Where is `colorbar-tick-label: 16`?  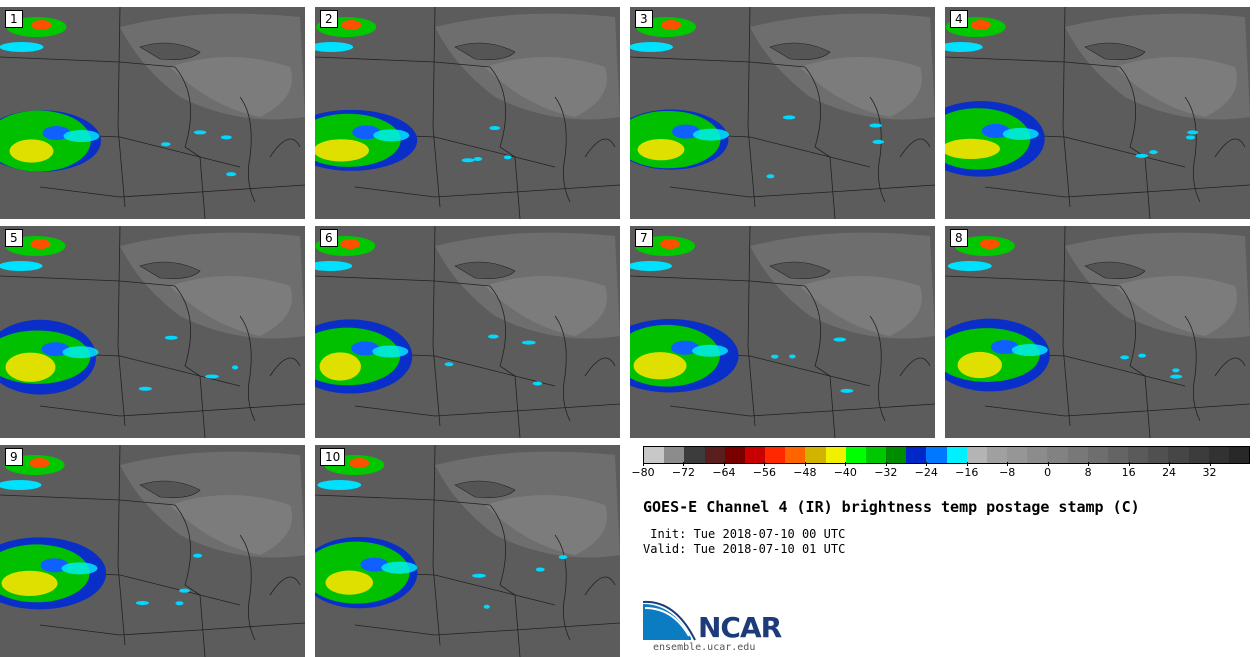 colorbar-tick-label: 16 is located at coordinates (1128, 472).